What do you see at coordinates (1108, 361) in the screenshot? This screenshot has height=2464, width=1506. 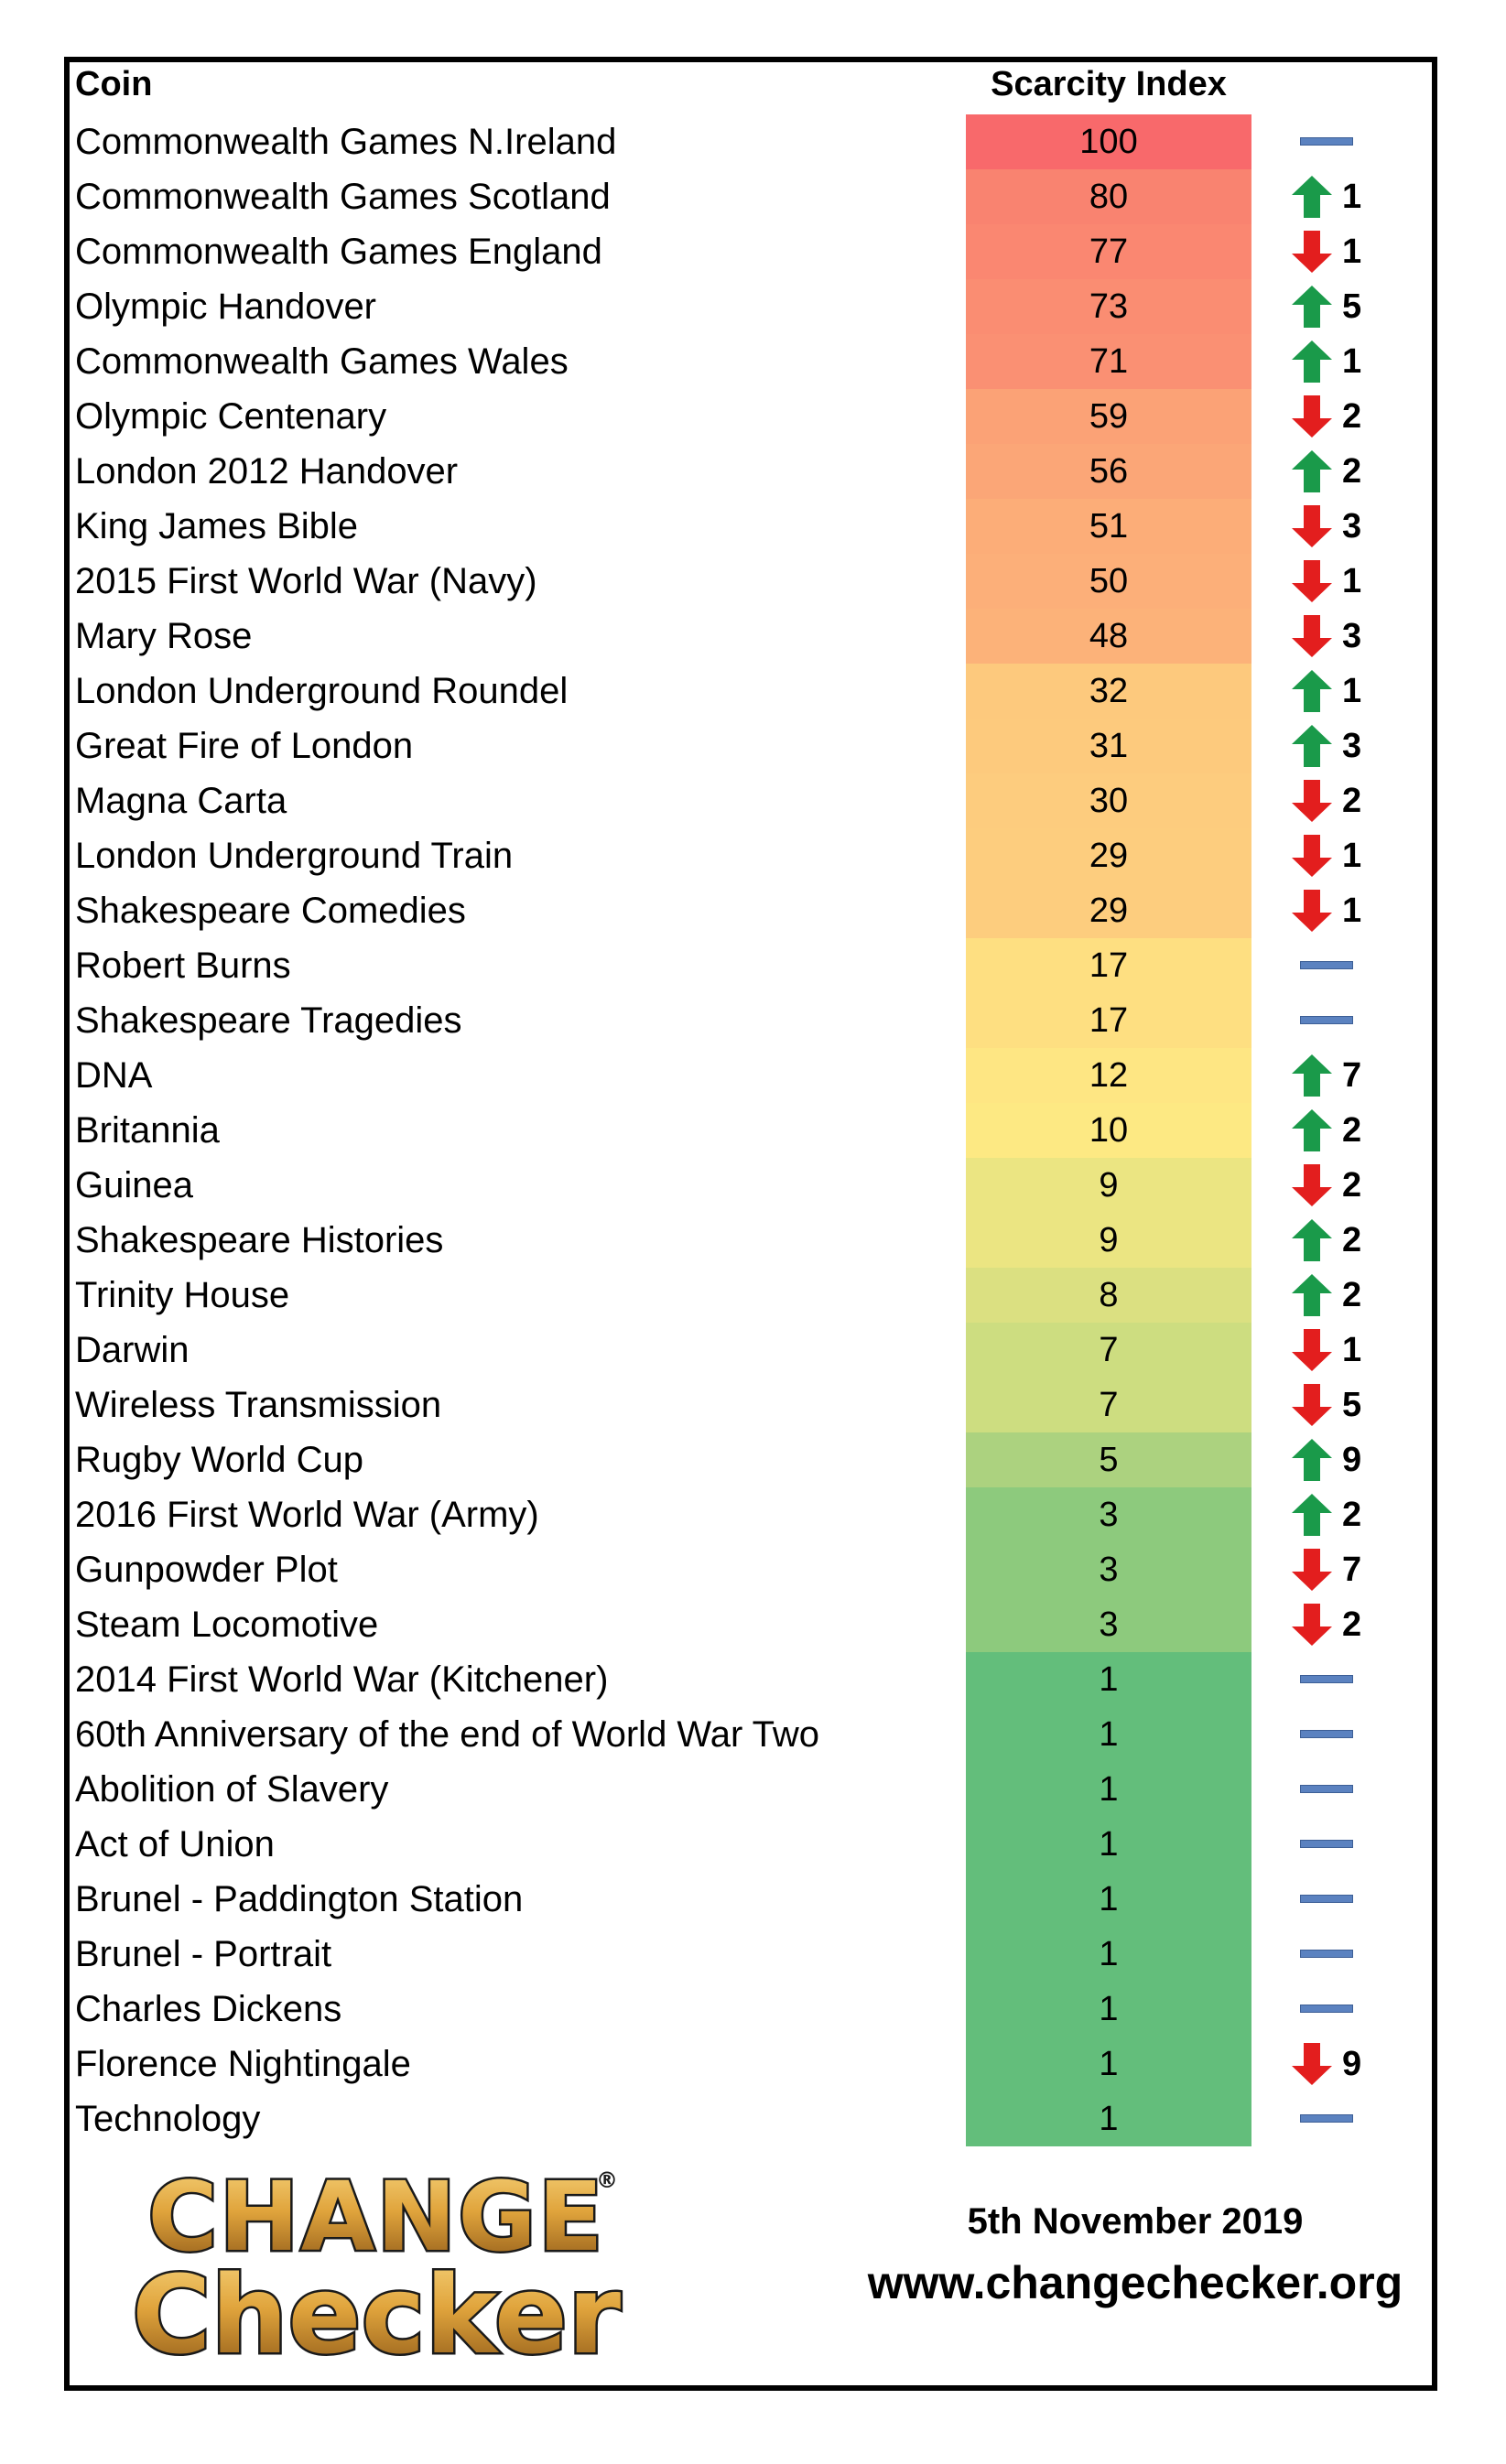 I see `scarcity-index-value: 71` at bounding box center [1108, 361].